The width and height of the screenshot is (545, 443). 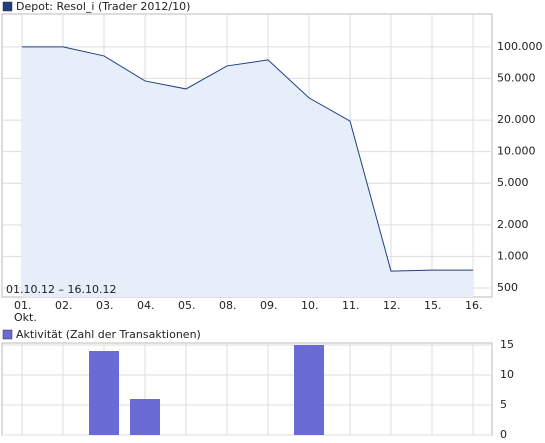 What do you see at coordinates (351, 305) in the screenshot?
I see `x-tick-label: 11.` at bounding box center [351, 305].